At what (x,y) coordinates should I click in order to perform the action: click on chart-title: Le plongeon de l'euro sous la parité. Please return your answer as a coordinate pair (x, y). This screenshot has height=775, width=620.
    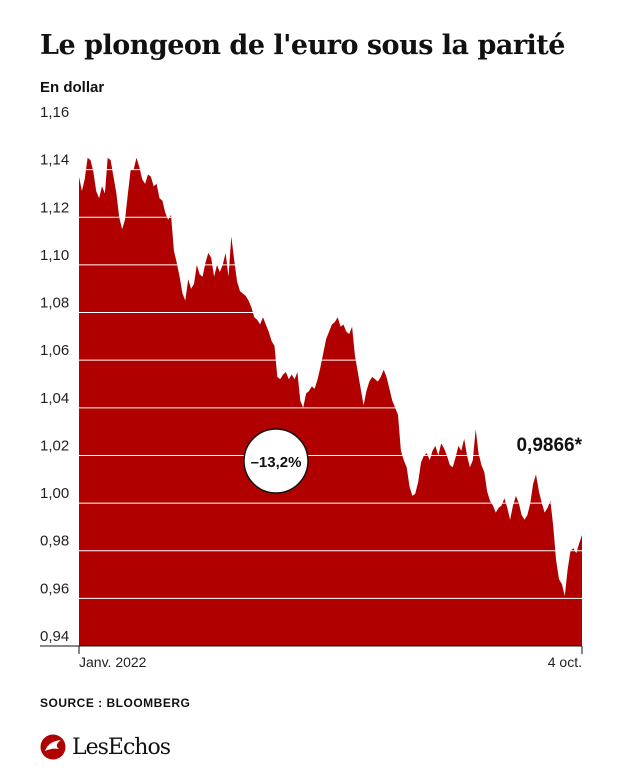
    Looking at the image, I should click on (302, 45).